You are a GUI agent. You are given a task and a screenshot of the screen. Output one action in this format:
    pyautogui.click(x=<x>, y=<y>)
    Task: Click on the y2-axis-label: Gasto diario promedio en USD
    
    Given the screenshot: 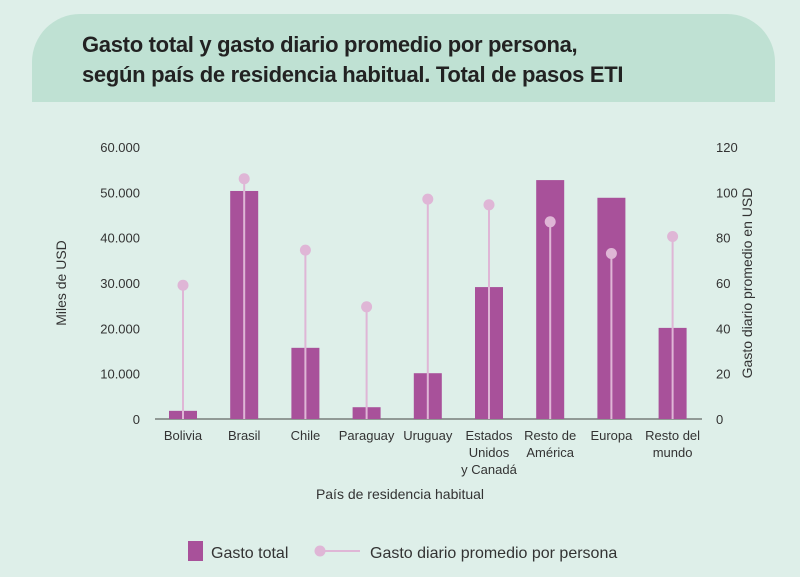 What is the action you would take?
    pyautogui.click(x=747, y=283)
    